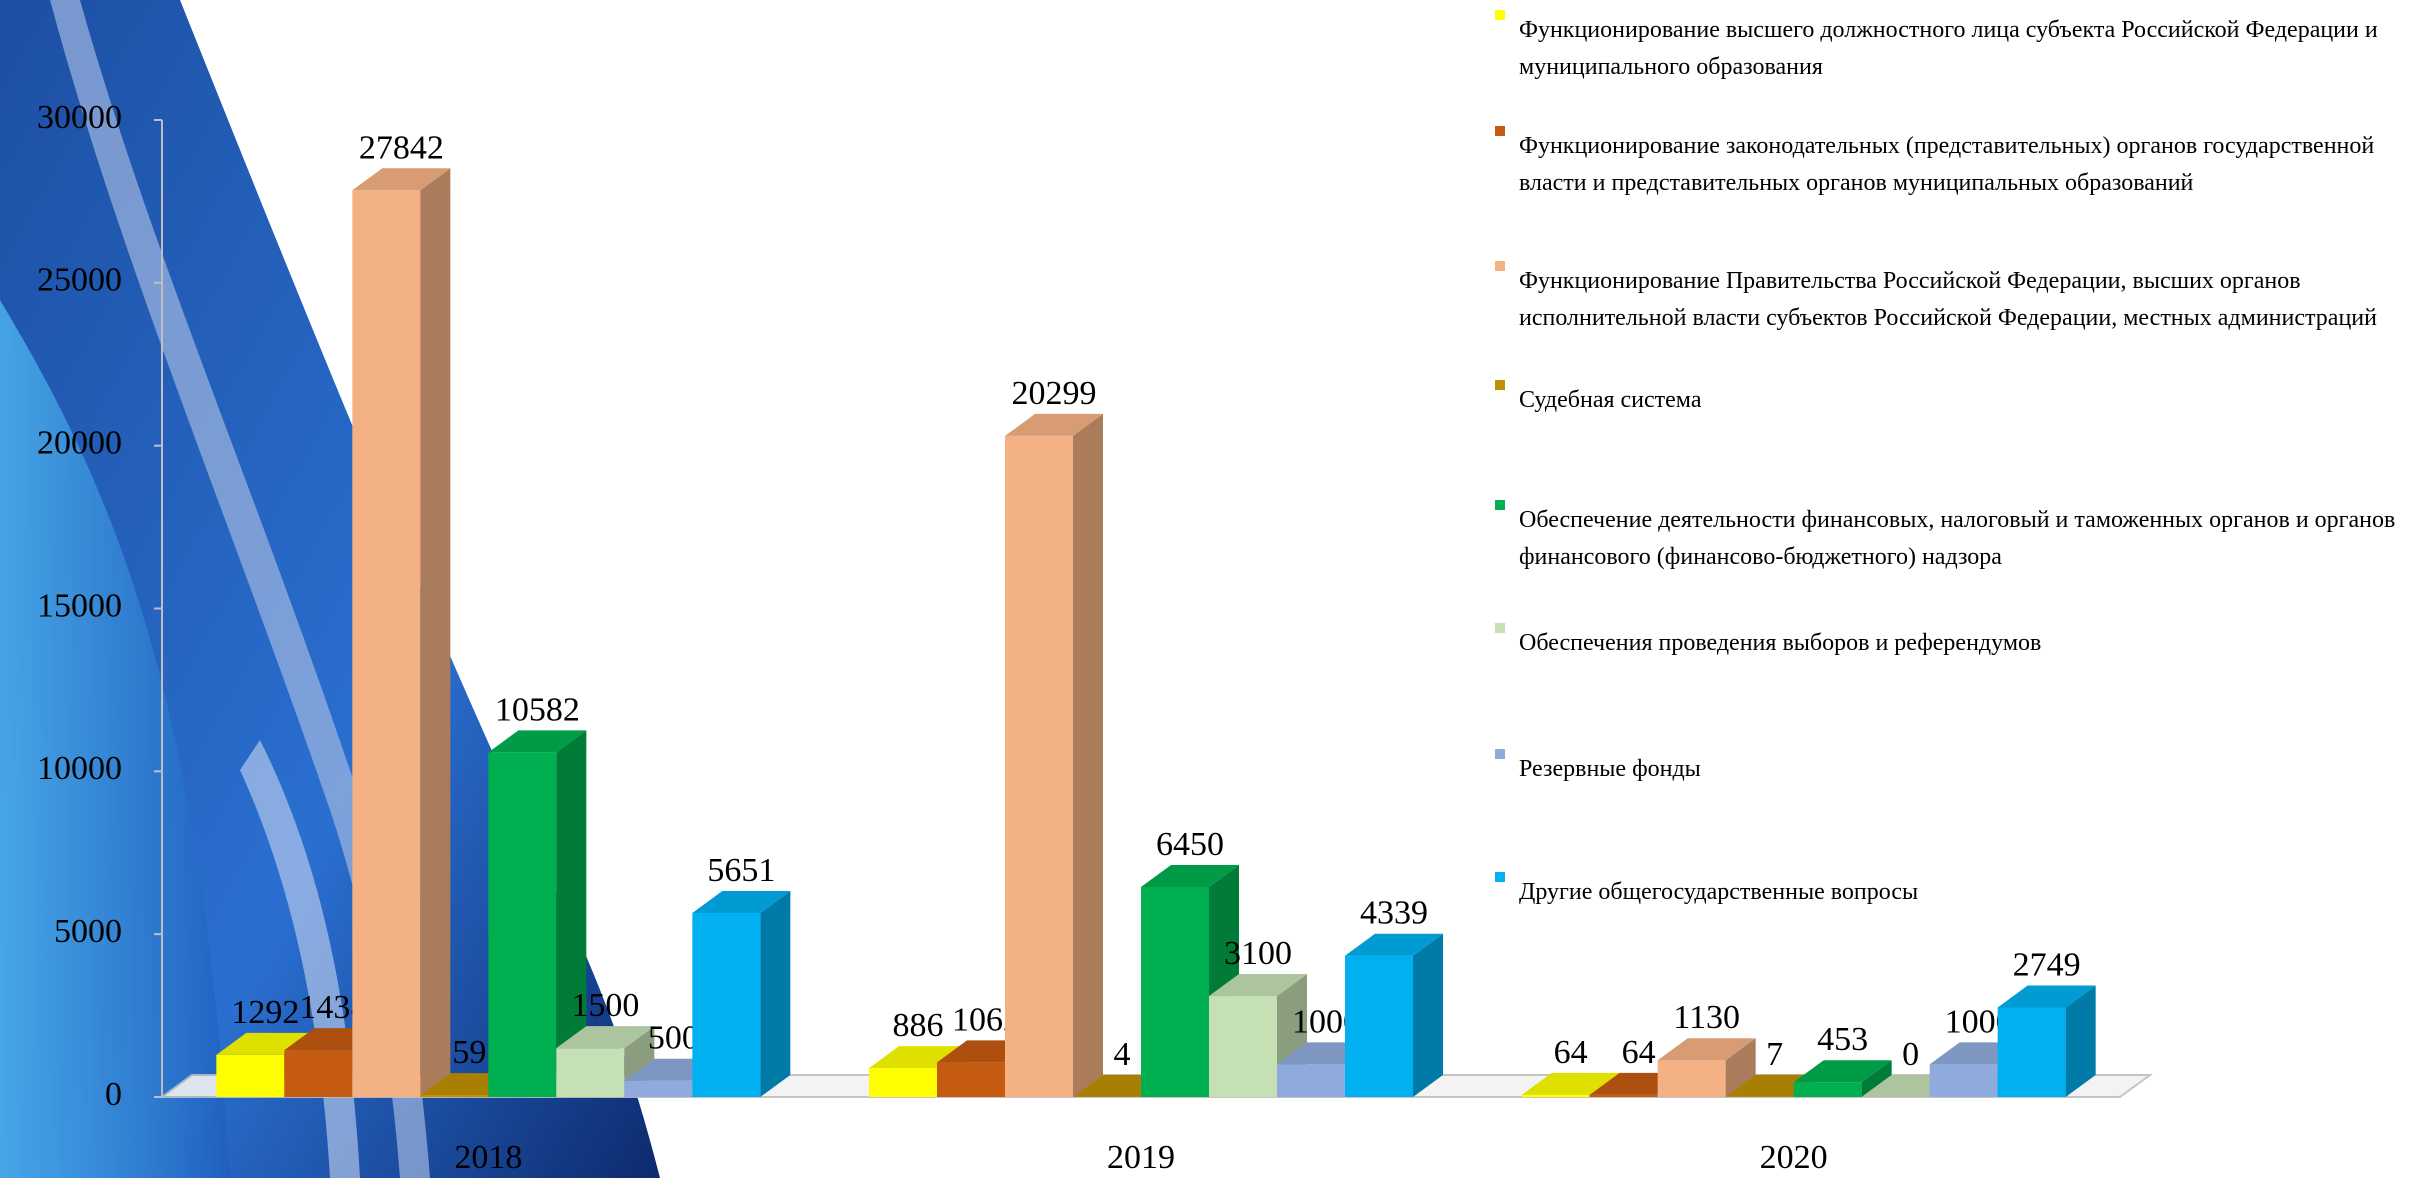  What do you see at coordinates (1610, 400) in the screenshot?
I see `legend-label: Судебная система` at bounding box center [1610, 400].